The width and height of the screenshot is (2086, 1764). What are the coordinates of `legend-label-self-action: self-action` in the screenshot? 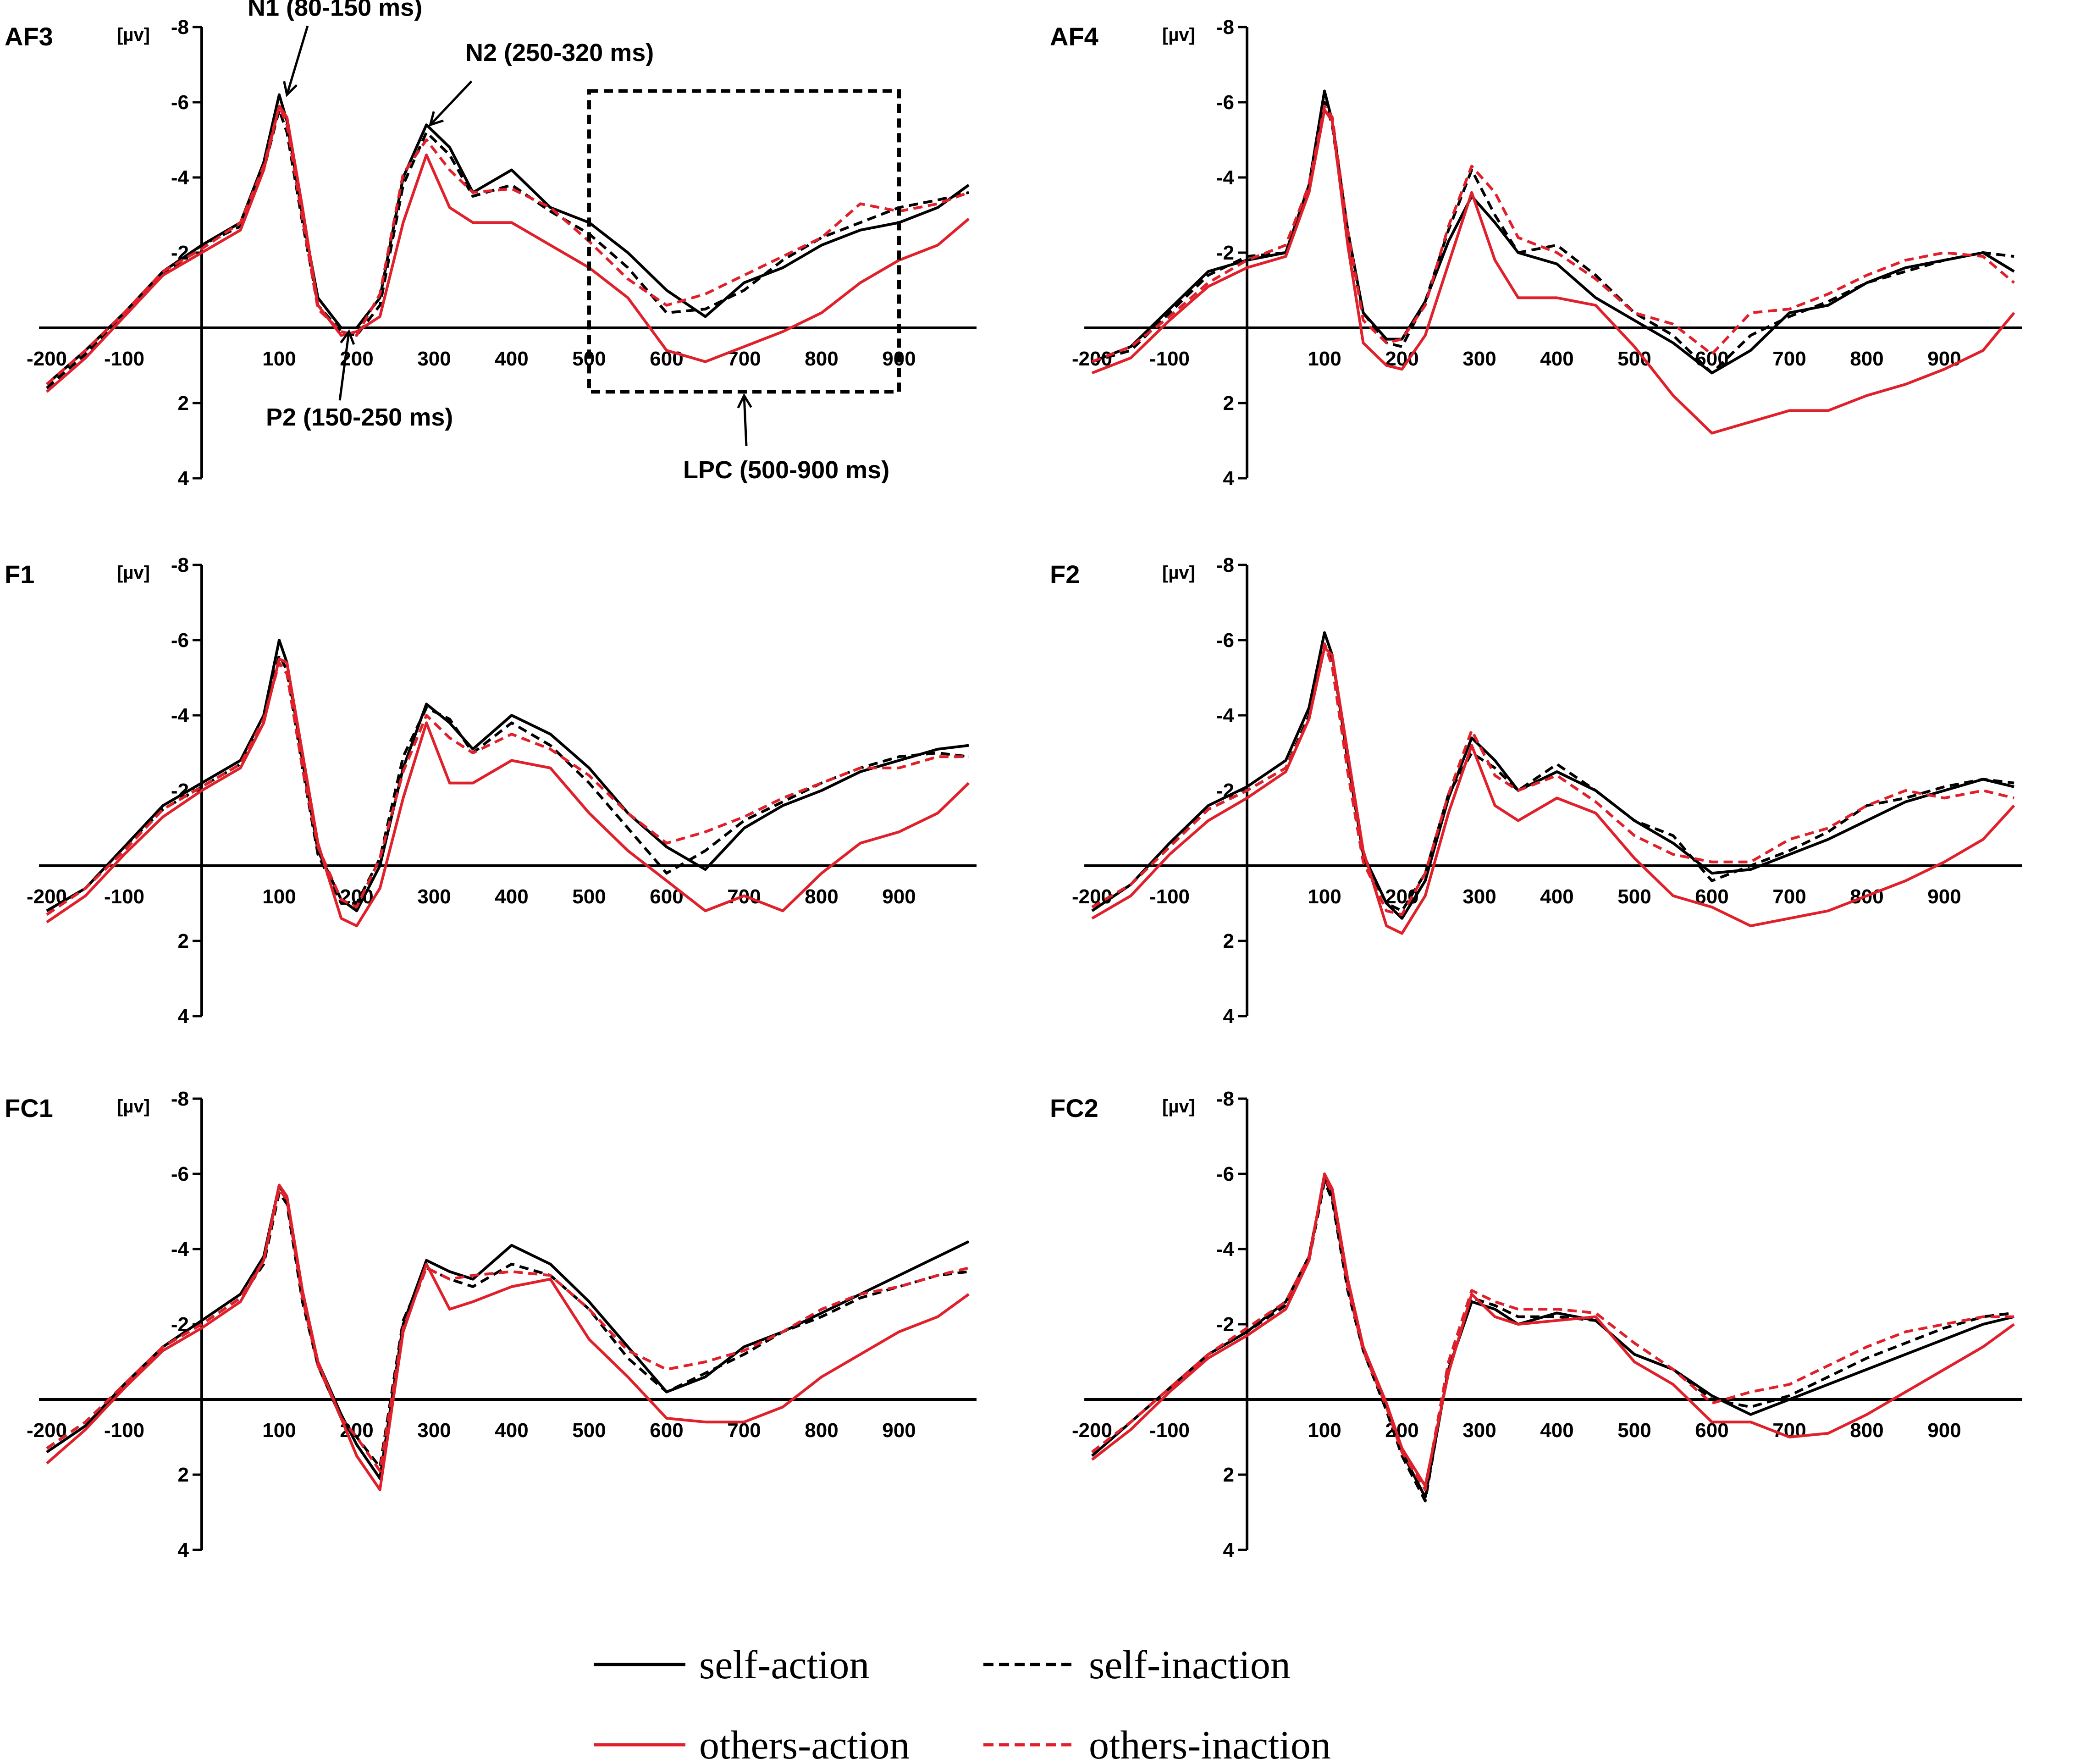 It's located at (784, 1665).